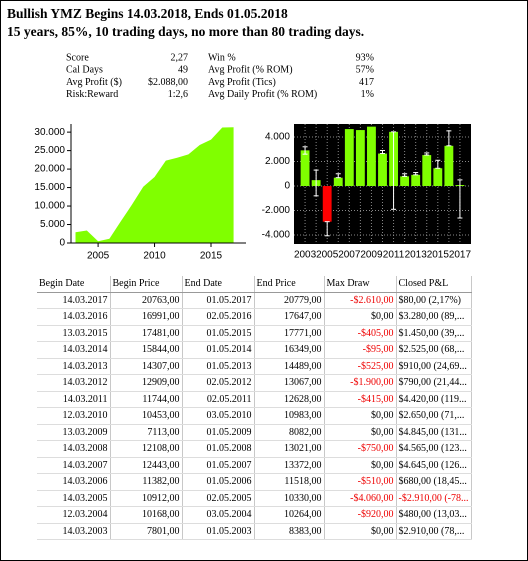 This screenshot has height=561, width=528. What do you see at coordinates (146, 300) in the screenshot?
I see `table-cell: 20763,00` at bounding box center [146, 300].